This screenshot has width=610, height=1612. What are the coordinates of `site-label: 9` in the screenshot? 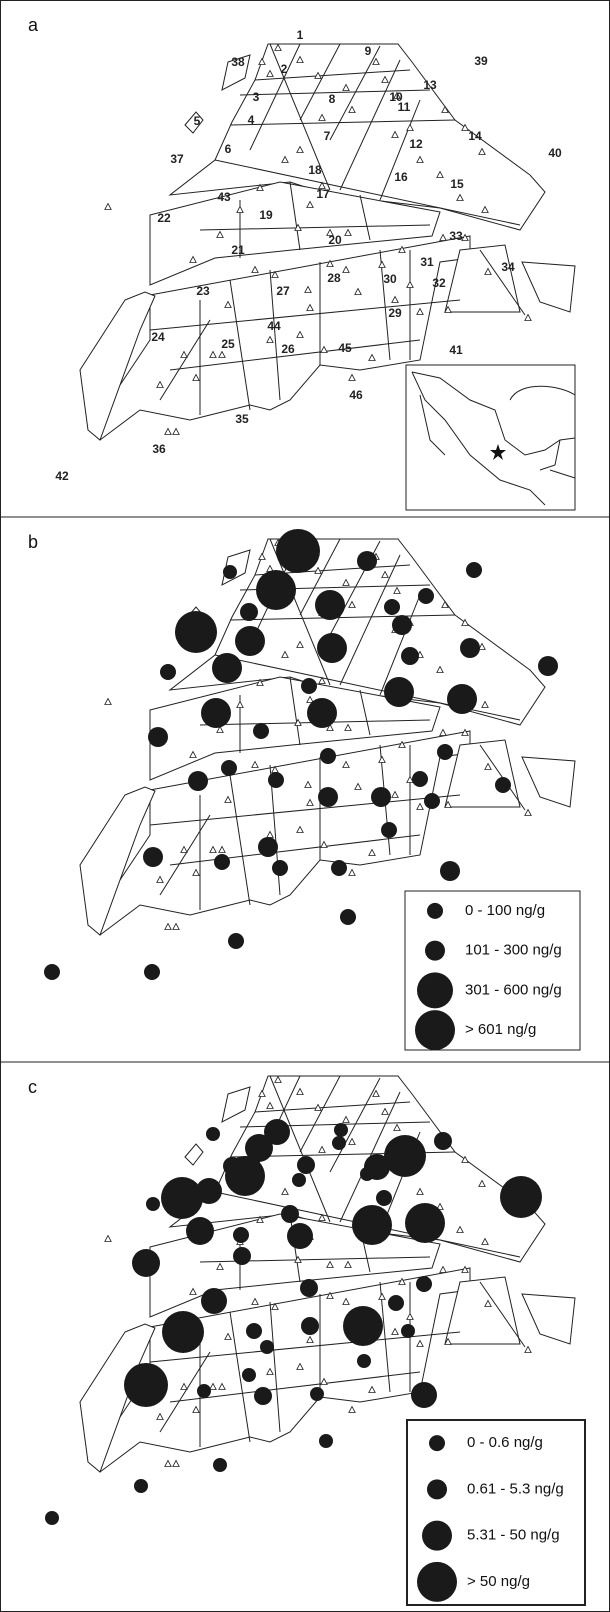 It's located at (368, 51).